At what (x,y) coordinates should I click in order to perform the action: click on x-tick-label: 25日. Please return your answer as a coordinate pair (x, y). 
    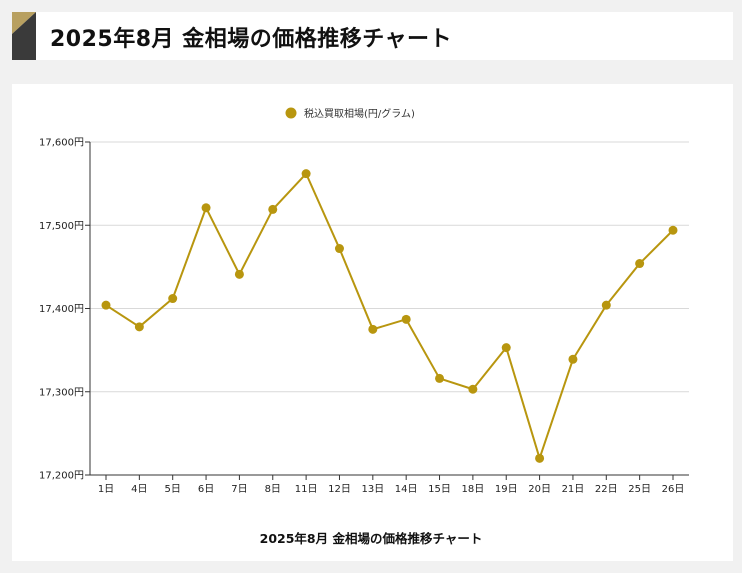
    Looking at the image, I should click on (639, 489).